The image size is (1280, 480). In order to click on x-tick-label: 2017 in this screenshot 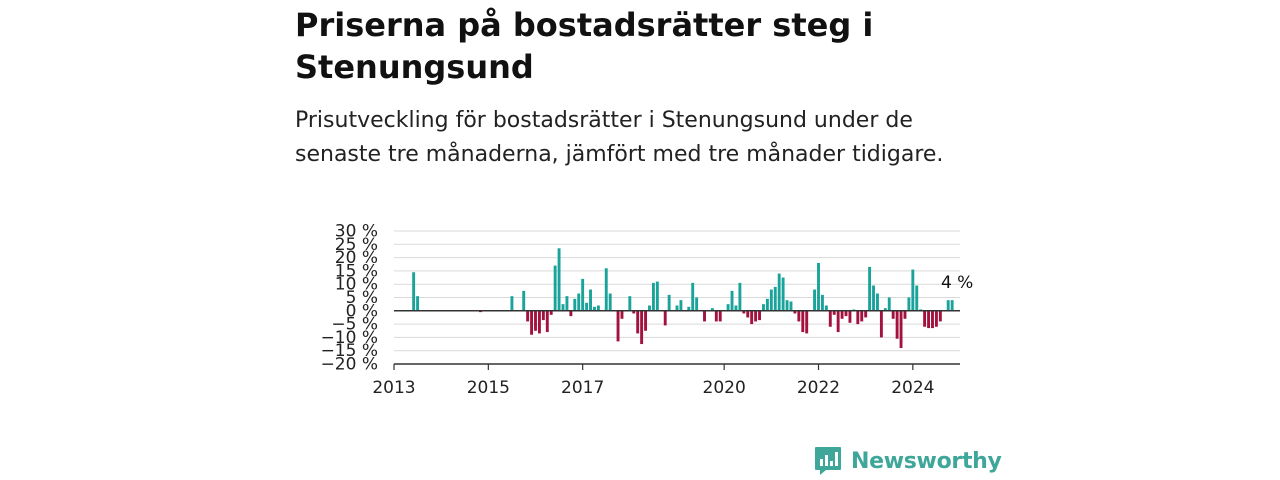, I will do `click(582, 388)`.